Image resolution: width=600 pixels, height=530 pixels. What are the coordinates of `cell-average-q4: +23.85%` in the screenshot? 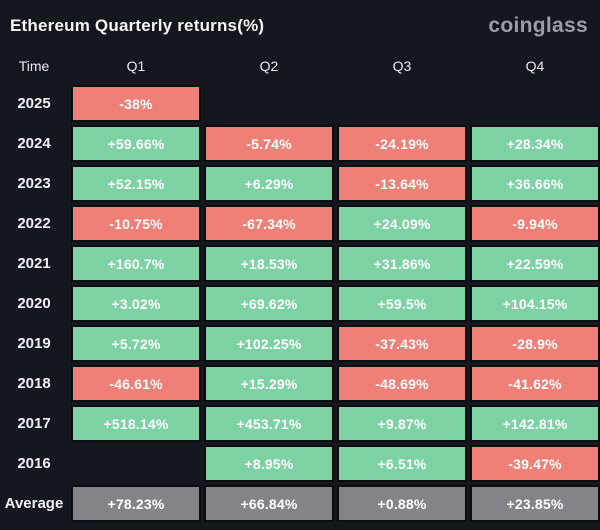 It's located at (535, 503).